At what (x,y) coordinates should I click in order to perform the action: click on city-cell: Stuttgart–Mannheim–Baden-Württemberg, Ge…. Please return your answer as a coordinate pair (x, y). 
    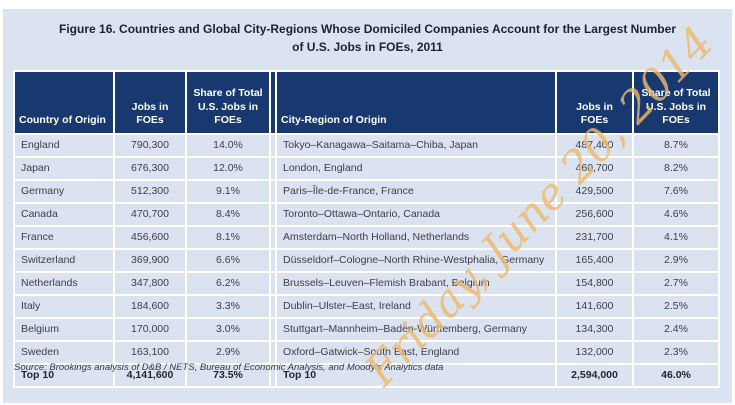
    Looking at the image, I should click on (416, 329).